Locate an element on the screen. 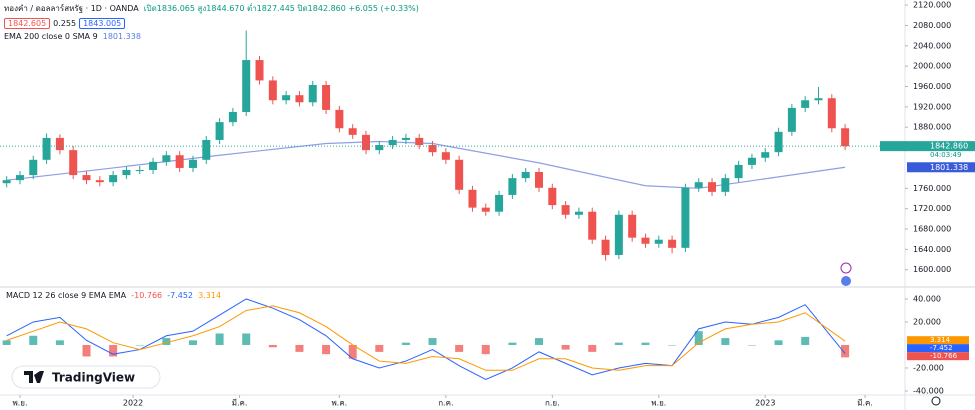 This screenshot has height=410, width=975. ema-name: EMA 200 close 0 SMA 9 is located at coordinates (51, 36).